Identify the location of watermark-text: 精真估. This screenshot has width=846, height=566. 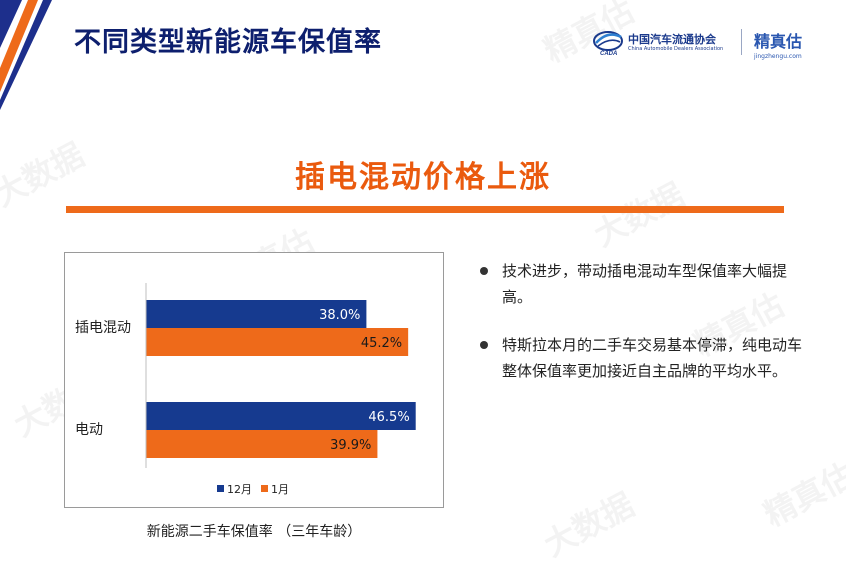
(800, 493).